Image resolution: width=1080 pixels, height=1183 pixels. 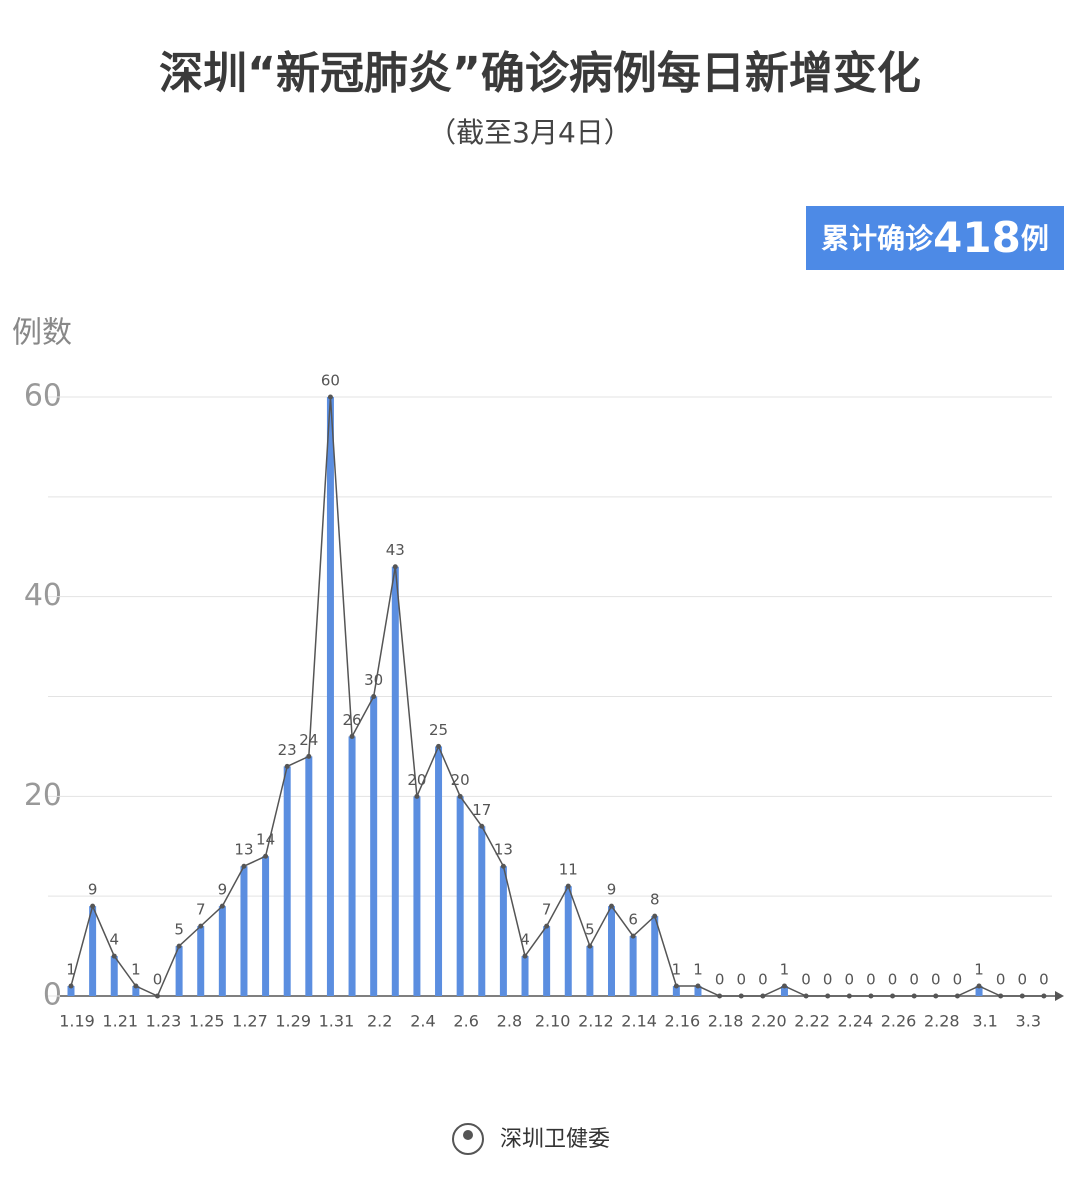 I want to click on y-tick-label: 60, so click(x=43, y=396).